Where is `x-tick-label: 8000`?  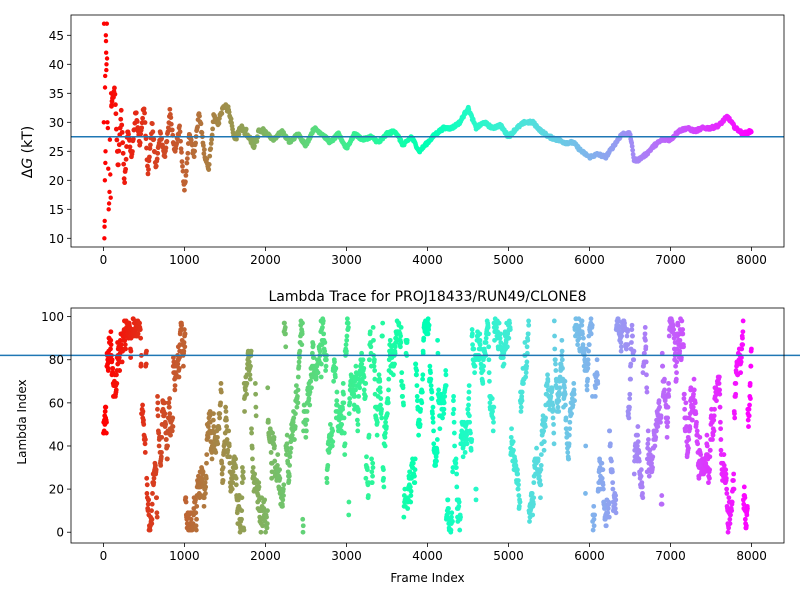
x-tick-label: 8000 is located at coordinates (751, 556).